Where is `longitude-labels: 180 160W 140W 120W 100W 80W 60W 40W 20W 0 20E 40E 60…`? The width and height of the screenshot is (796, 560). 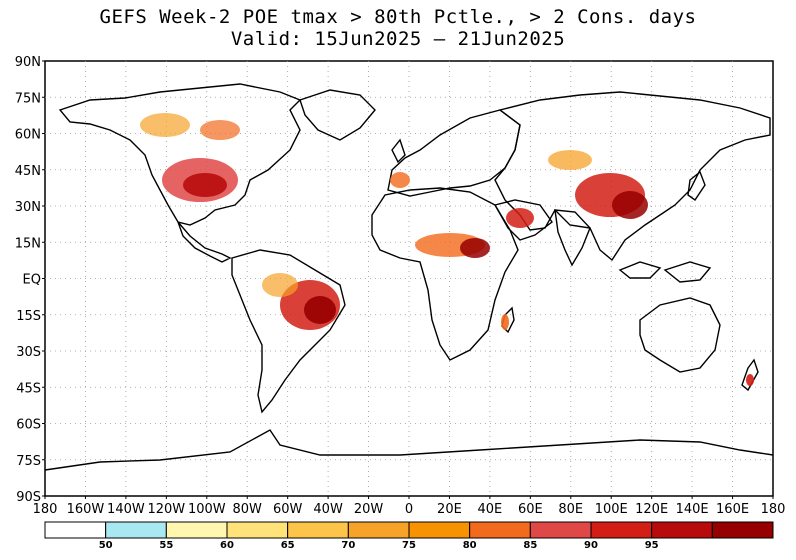
longitude-labels: 180 160W 140W 120W 100W 80W 60W 40W 20W 0 20E 40E 60… is located at coordinates (409, 506).